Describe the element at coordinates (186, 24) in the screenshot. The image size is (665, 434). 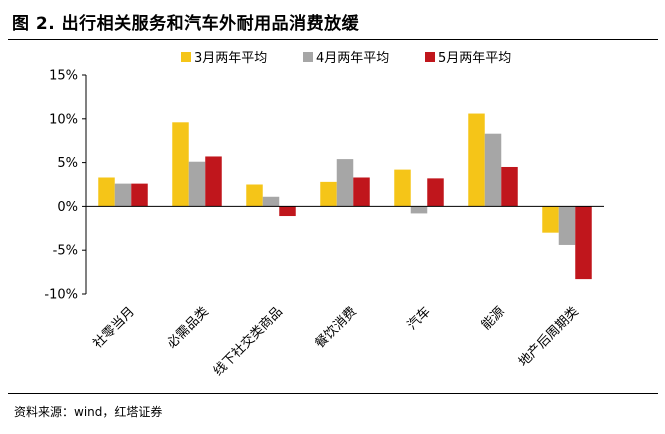
I see `figure-title: 图 2. 出行相关服务和汽车外耐用品消费放缓` at that location.